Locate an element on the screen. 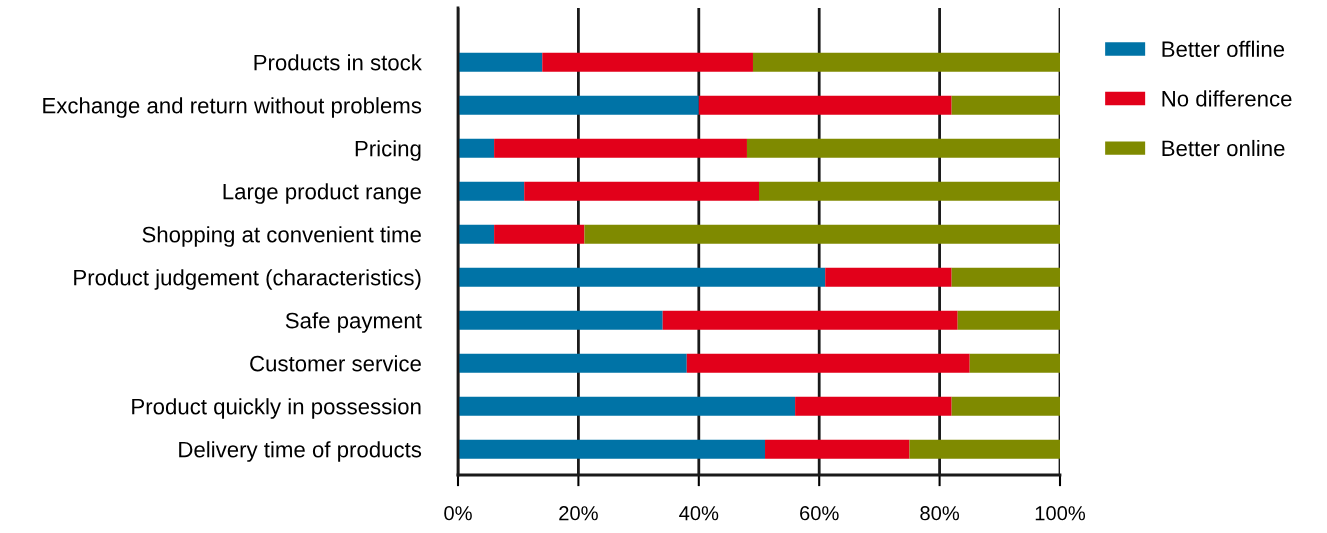  y-tick-label: Product judgement (characteristics) is located at coordinates (247, 279).